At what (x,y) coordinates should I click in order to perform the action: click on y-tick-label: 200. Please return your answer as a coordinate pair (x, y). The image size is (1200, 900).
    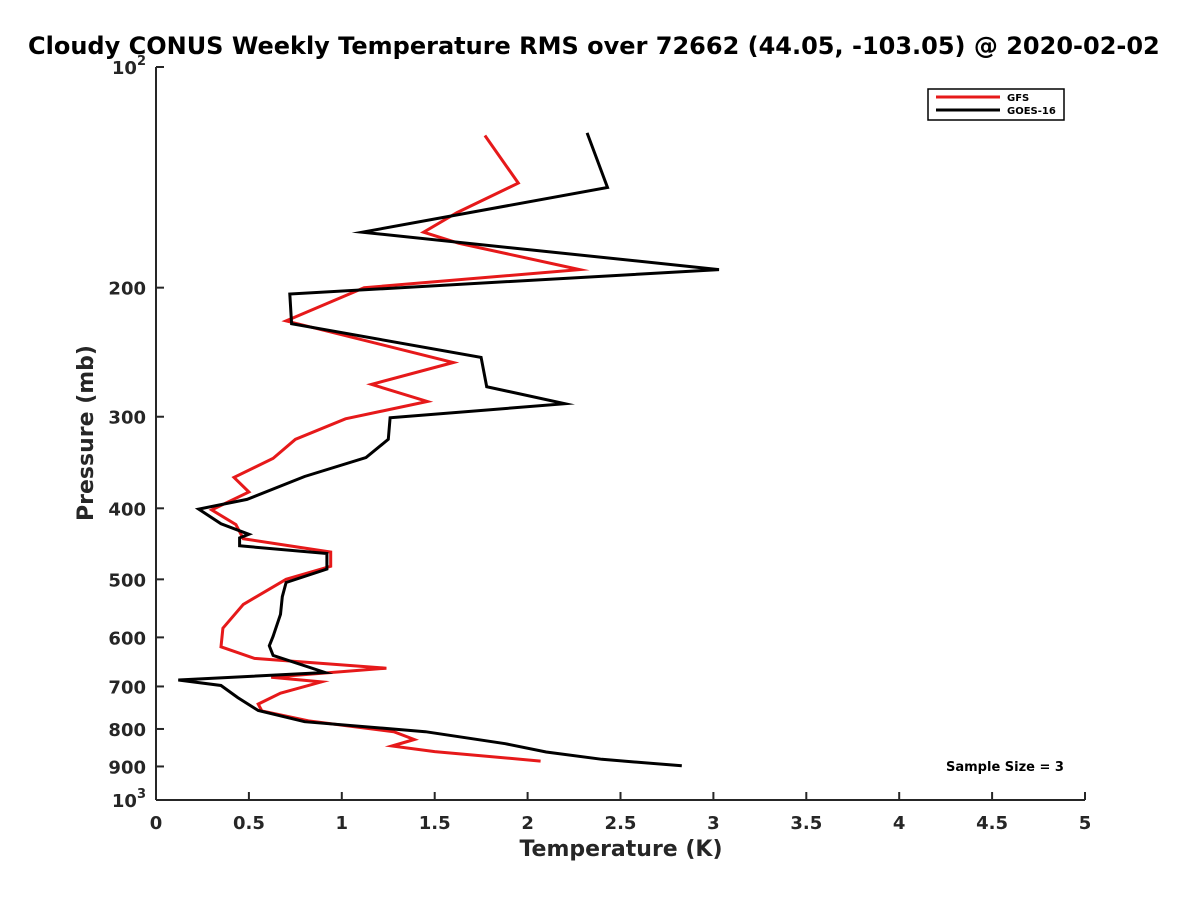
    Looking at the image, I should click on (127, 289).